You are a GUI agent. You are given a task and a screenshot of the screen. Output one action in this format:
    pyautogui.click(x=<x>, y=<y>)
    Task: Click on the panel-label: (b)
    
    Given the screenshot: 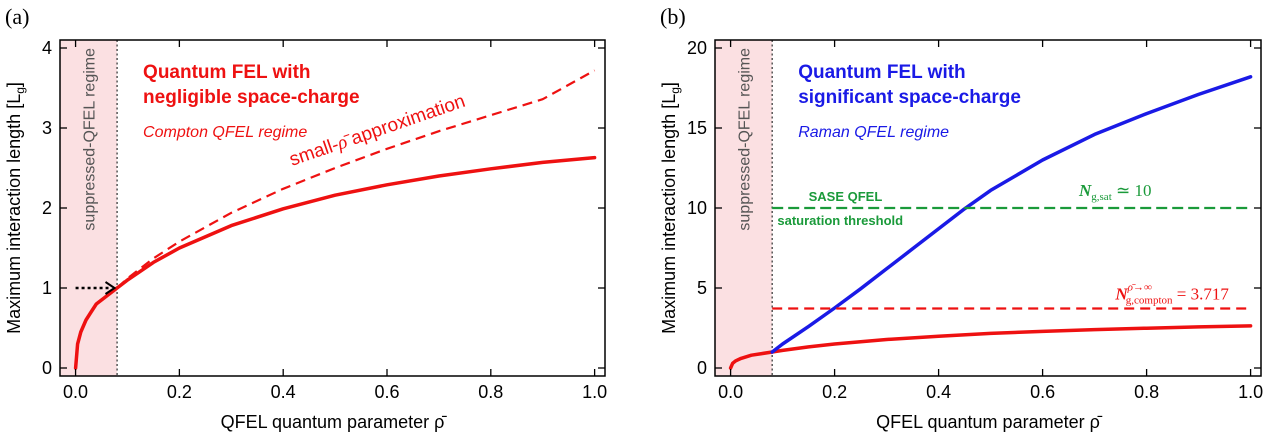 What is the action you would take?
    pyautogui.click(x=673, y=16)
    